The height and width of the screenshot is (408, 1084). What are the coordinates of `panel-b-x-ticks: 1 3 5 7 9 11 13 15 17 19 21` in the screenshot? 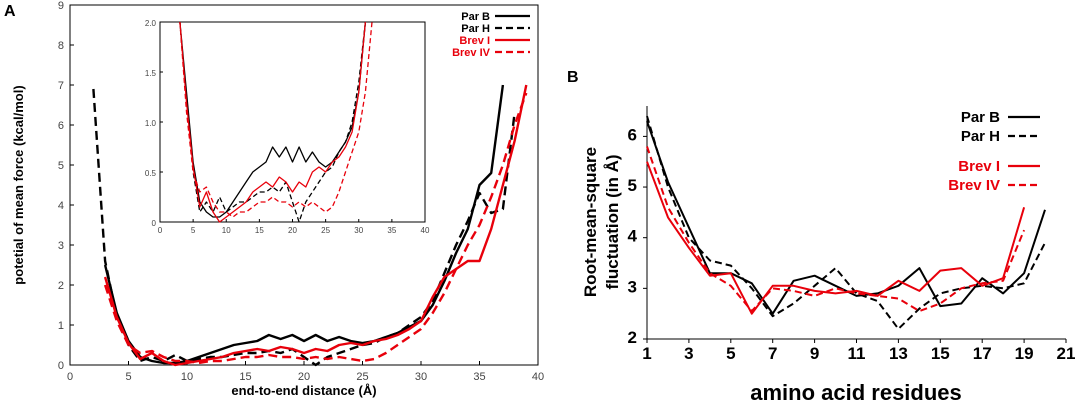 It's located at (858, 351).